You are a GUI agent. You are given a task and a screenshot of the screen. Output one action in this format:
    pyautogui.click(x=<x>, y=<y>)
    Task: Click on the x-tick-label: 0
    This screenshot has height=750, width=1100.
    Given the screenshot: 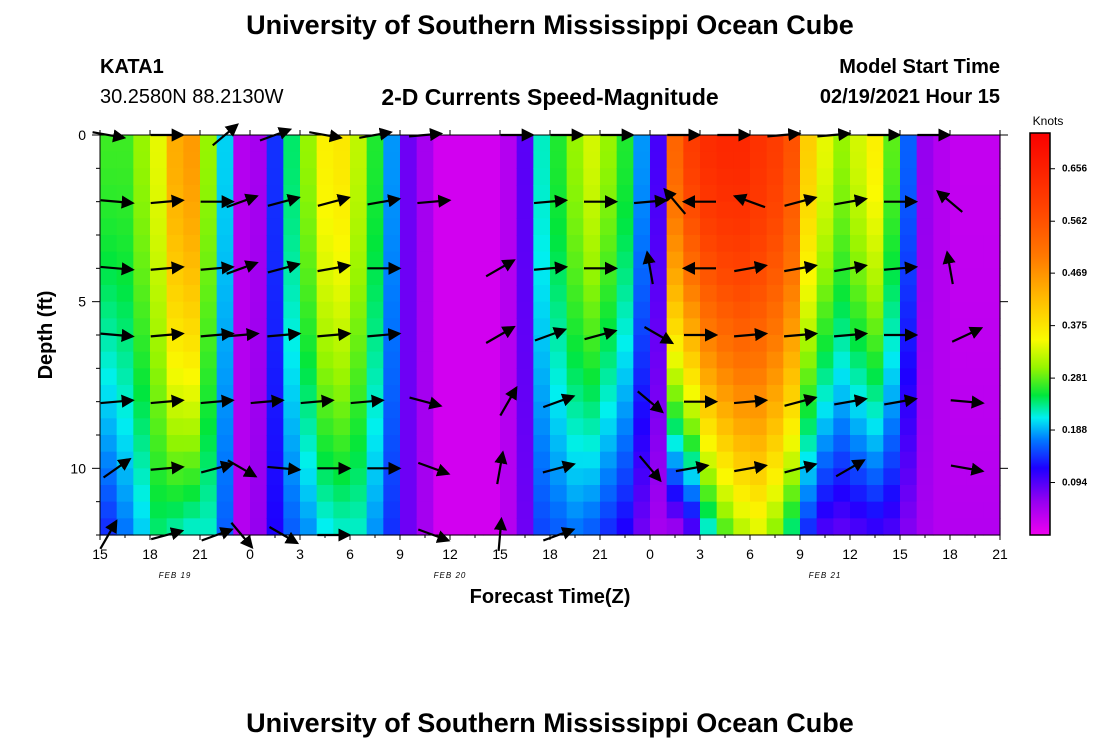 What is the action you would take?
    pyautogui.click(x=250, y=554)
    